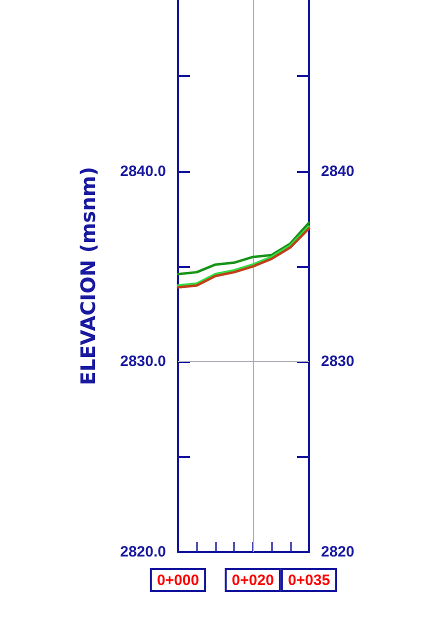 Image resolution: width=446 pixels, height=621 pixels. What do you see at coordinates (143, 361) in the screenshot?
I see `y-tick-label: 2830.0` at bounding box center [143, 361].